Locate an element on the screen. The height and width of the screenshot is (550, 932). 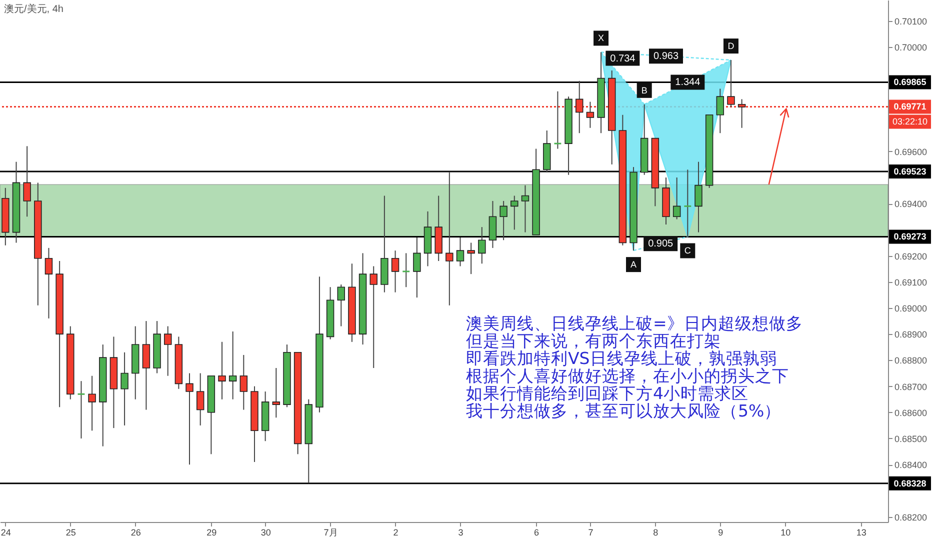
data-label: B is located at coordinates (644, 90).